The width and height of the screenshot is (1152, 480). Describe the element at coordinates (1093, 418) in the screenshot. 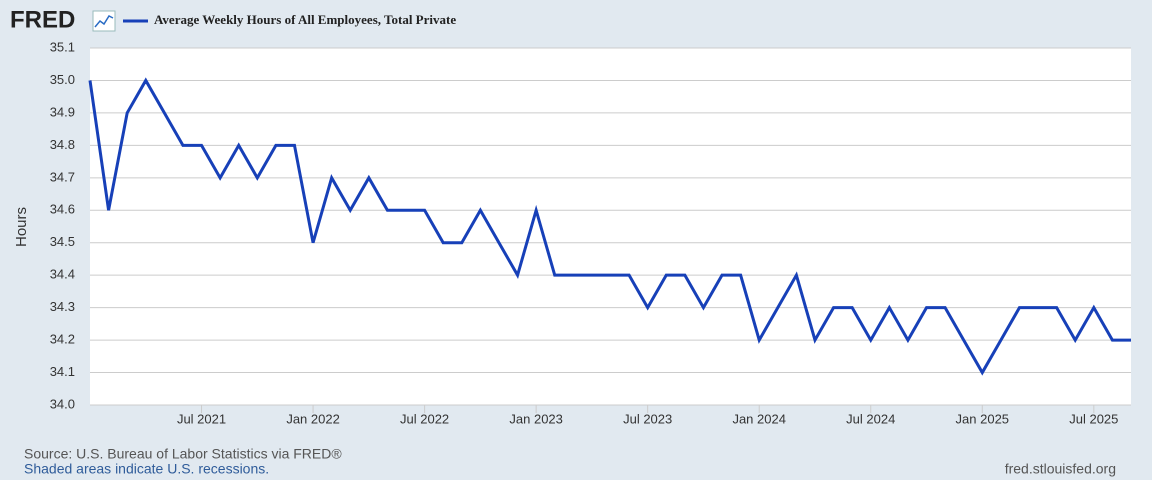

I see `x-tick-label: Jul 2025` at that location.